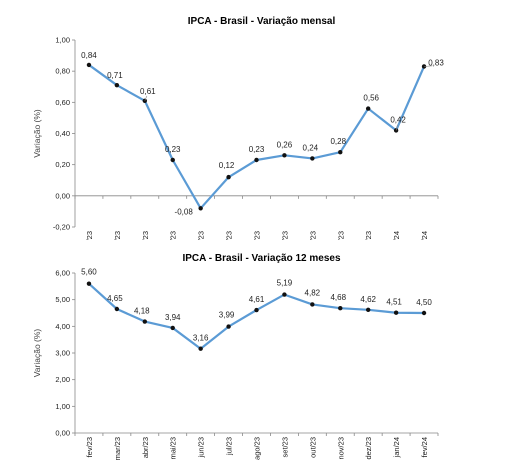 The width and height of the screenshot is (523, 470). Describe the element at coordinates (227, 315) in the screenshot. I see `data-label: 3,99` at that location.